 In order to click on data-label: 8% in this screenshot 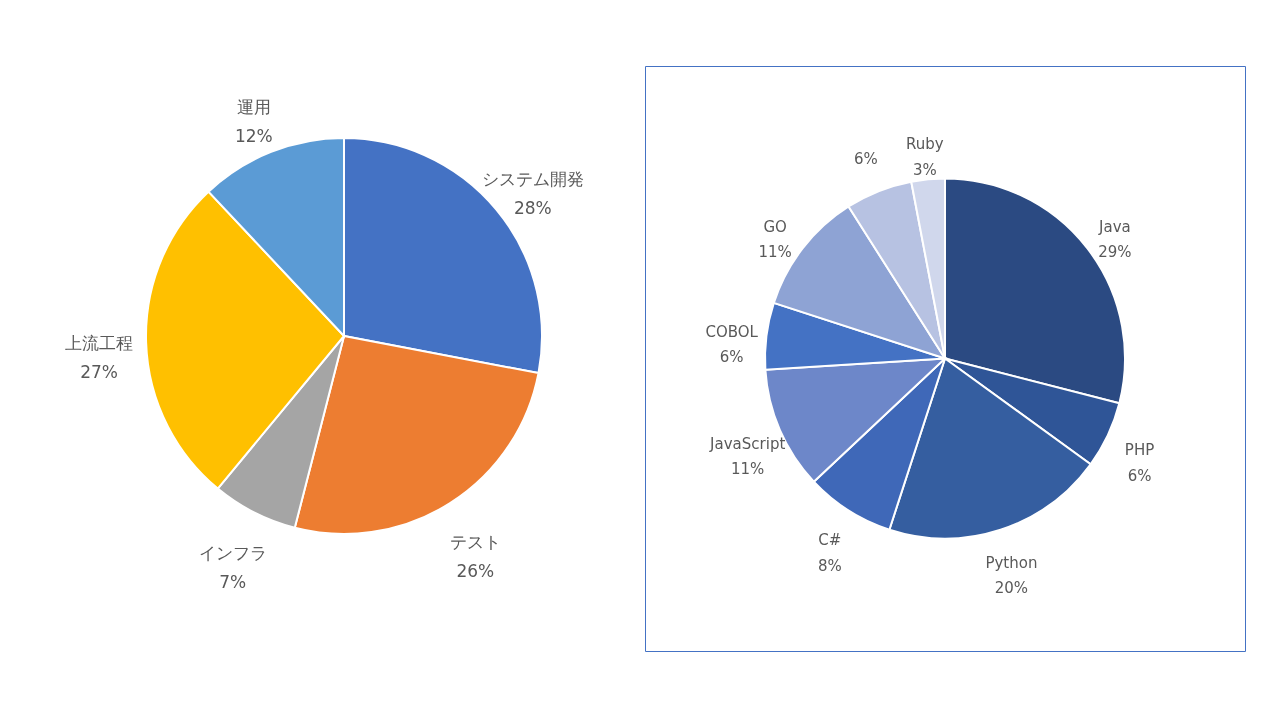, I will do `click(829, 565)`.